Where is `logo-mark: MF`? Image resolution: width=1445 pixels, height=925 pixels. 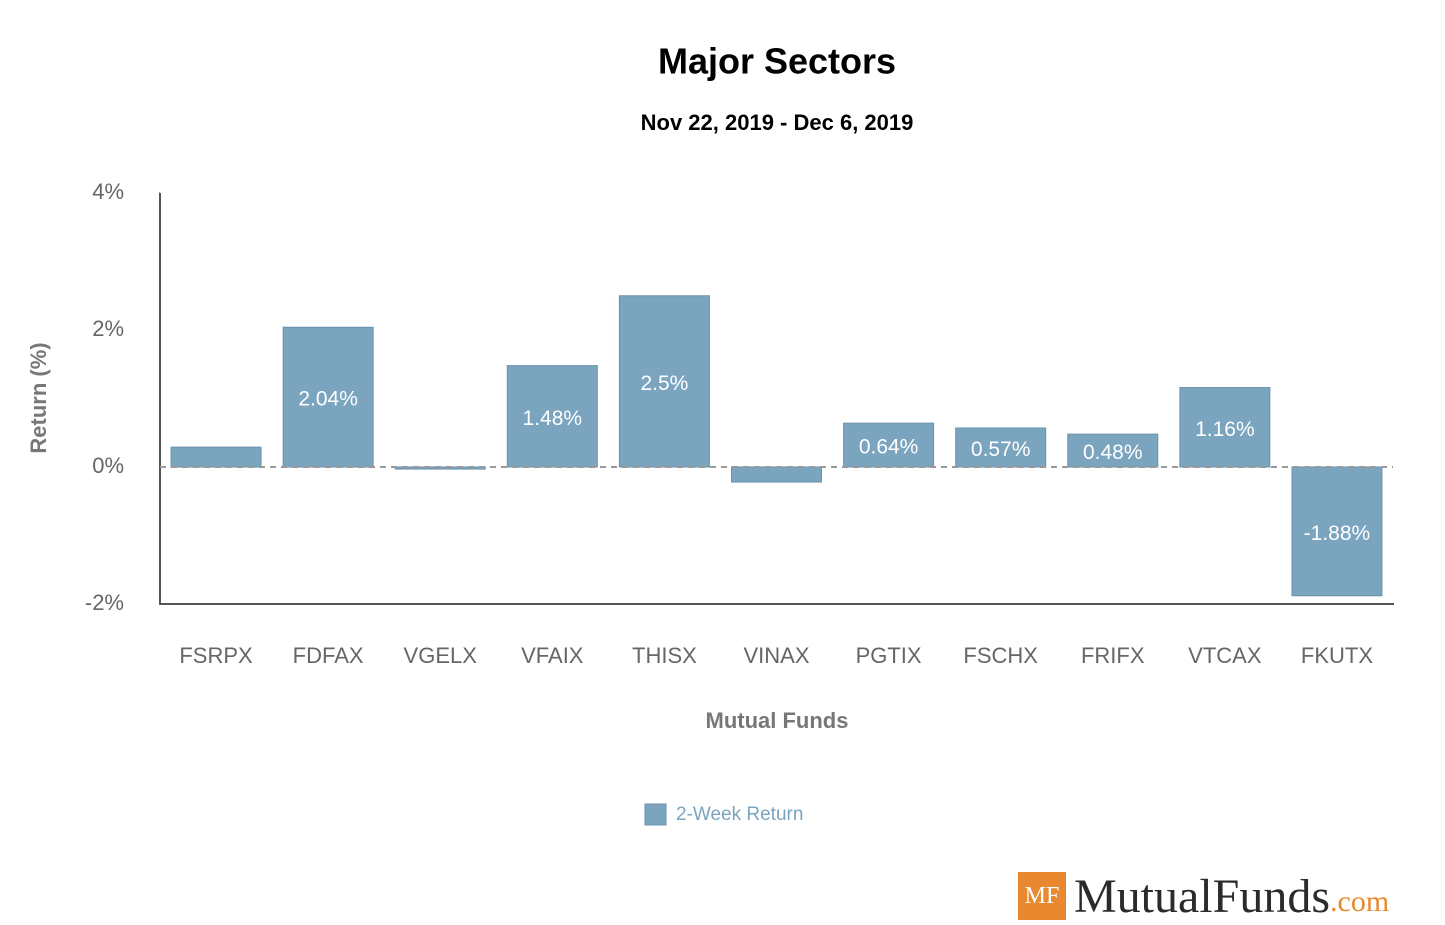
logo-mark: MF is located at coordinates (1042, 896).